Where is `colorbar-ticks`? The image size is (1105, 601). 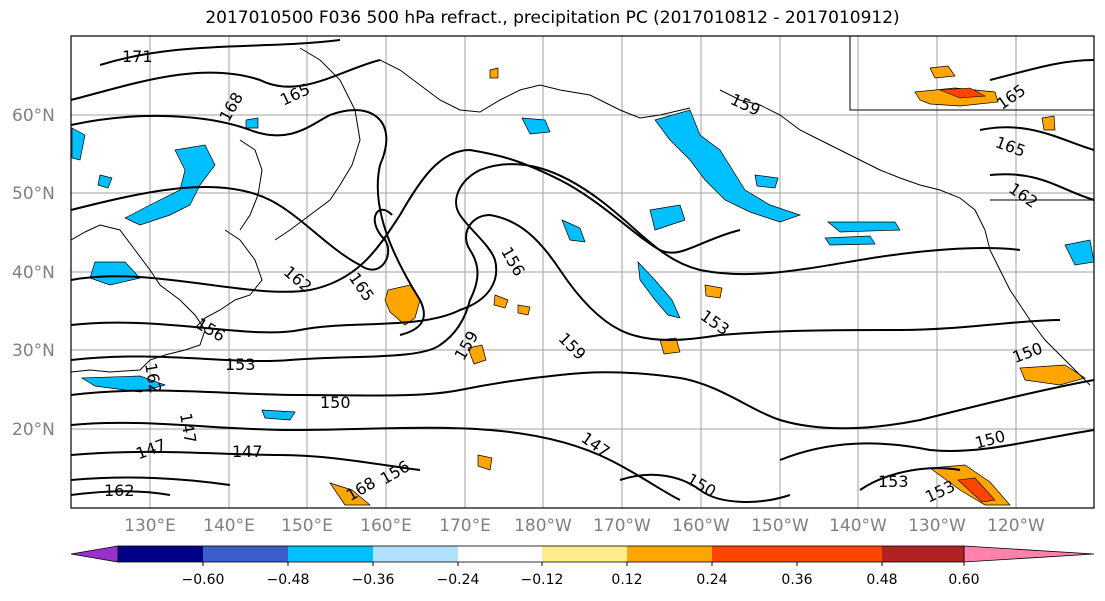
colorbar-ticks is located at coordinates (583, 564).